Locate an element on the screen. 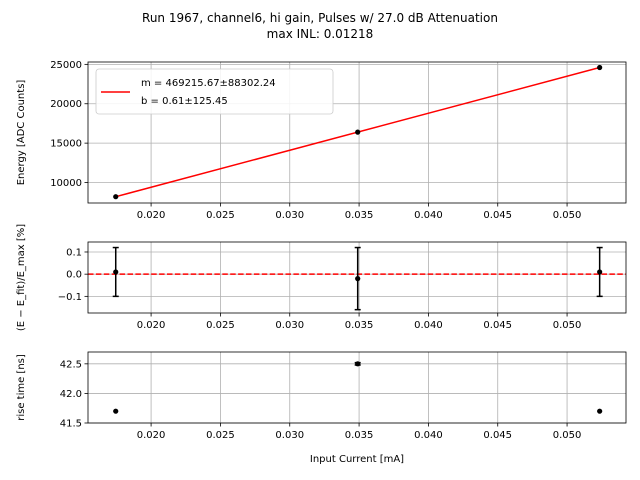 This screenshot has height=480, width=640. x-axis-label: Input Current [mA] is located at coordinates (357, 459).